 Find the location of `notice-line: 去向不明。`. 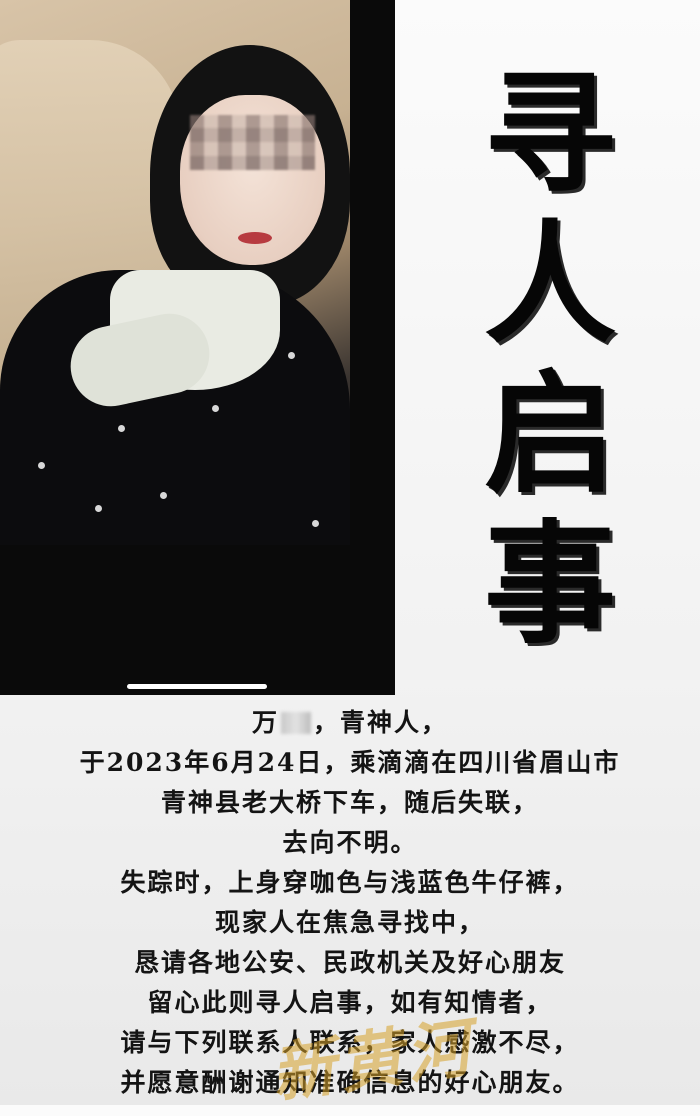

notice-line: 去向不明。 is located at coordinates (350, 842).